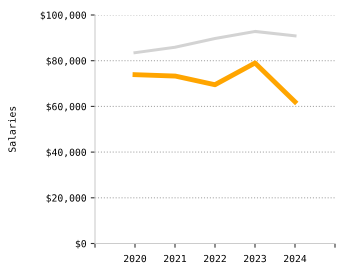 This screenshot has width=350, height=275. What do you see at coordinates (295, 258) in the screenshot?
I see `x-tick-label: 2024` at bounding box center [295, 258].